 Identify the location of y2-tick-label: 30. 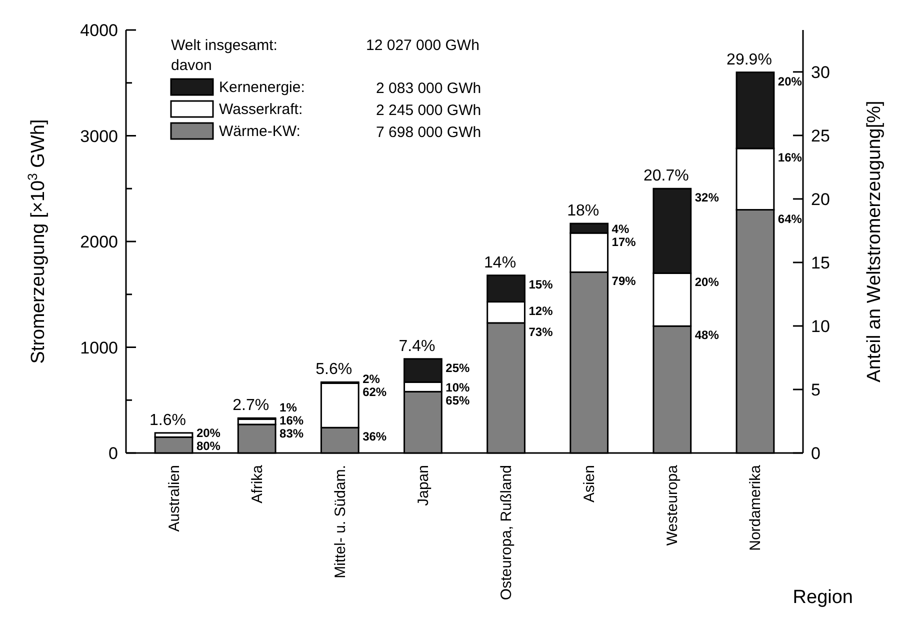
(820, 72).